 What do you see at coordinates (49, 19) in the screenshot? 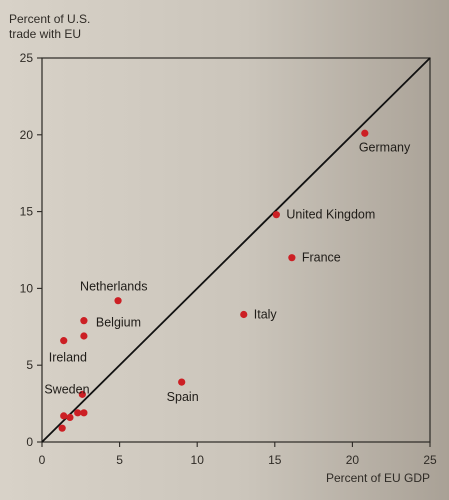
I see `y-axis-label-line-1: Percent of U.S.` at bounding box center [49, 19].